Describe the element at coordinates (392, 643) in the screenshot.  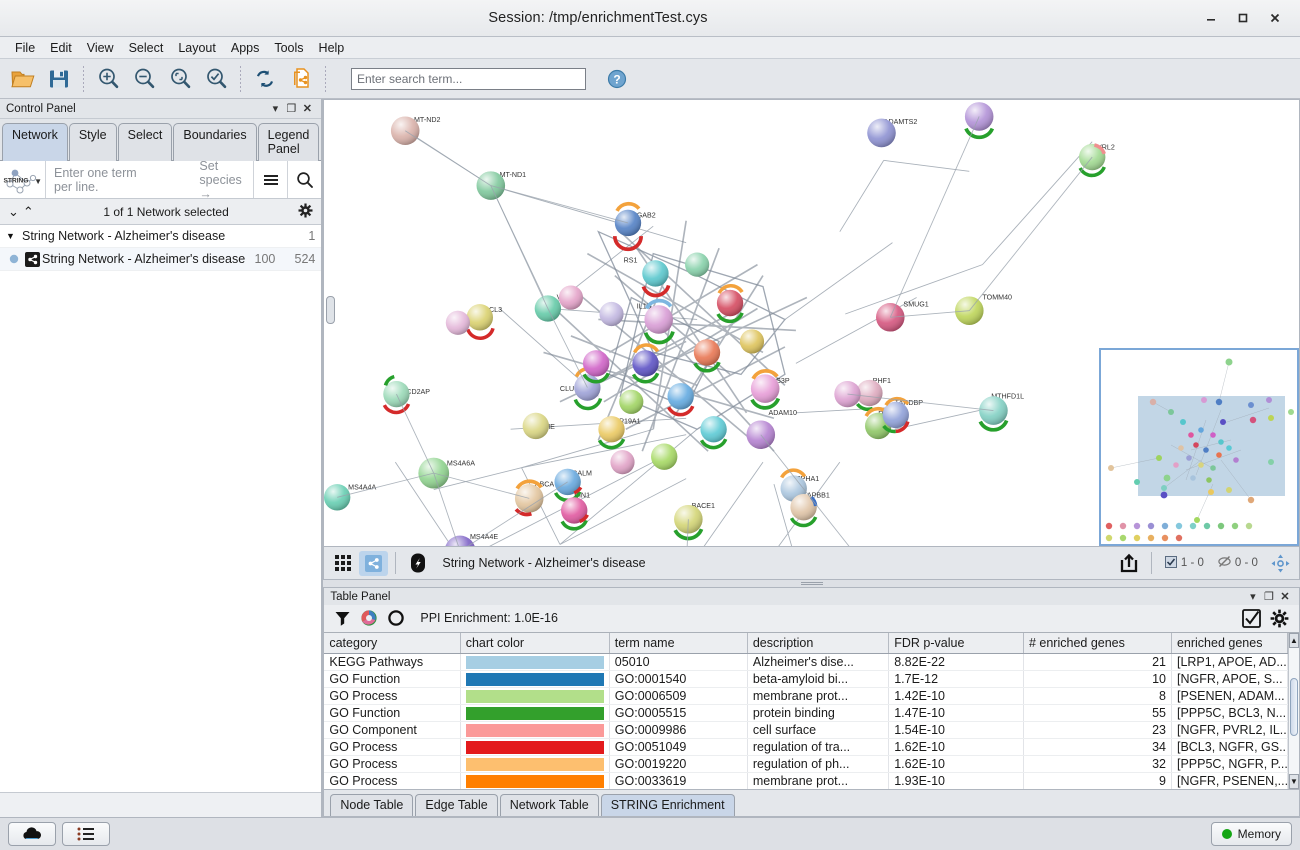
I see `col-category: category` at that location.